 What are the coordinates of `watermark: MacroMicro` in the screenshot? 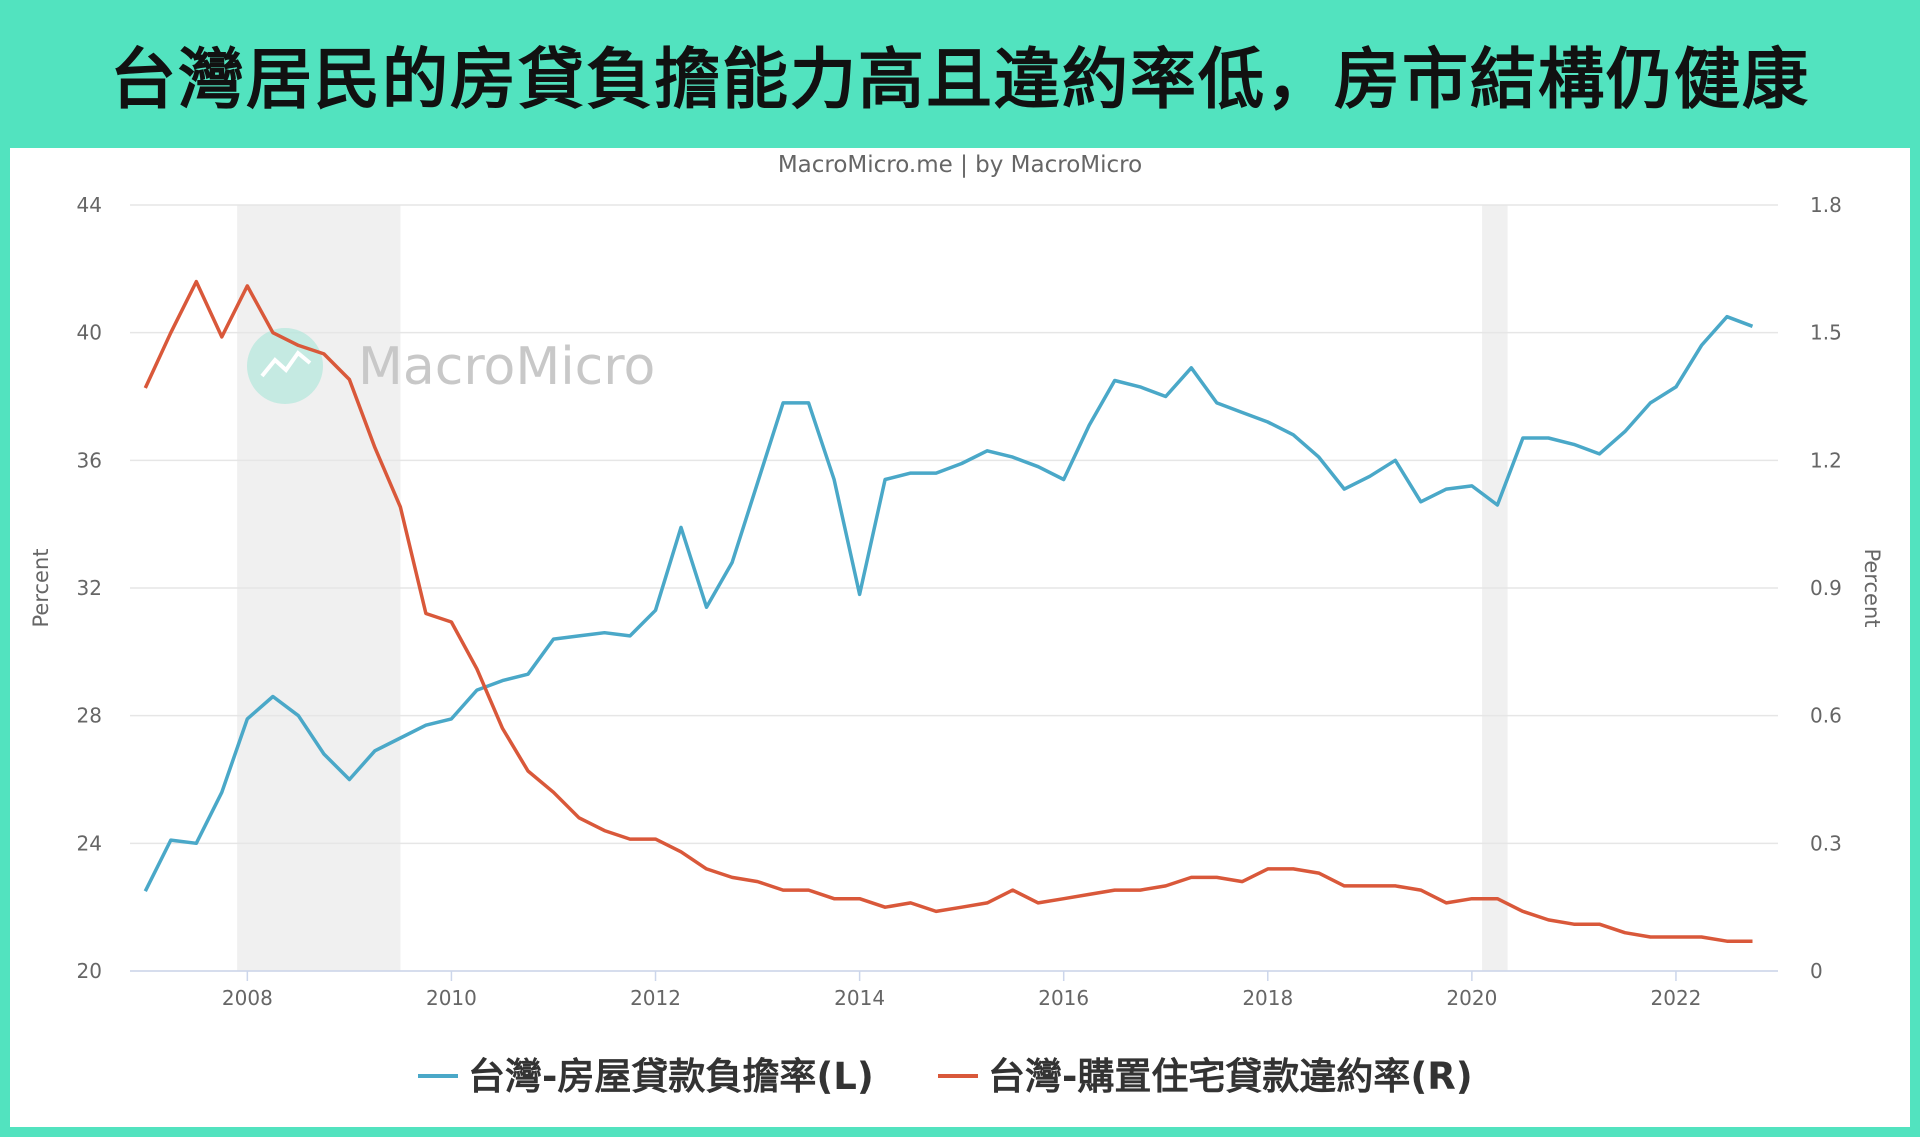 It's located at (451, 366).